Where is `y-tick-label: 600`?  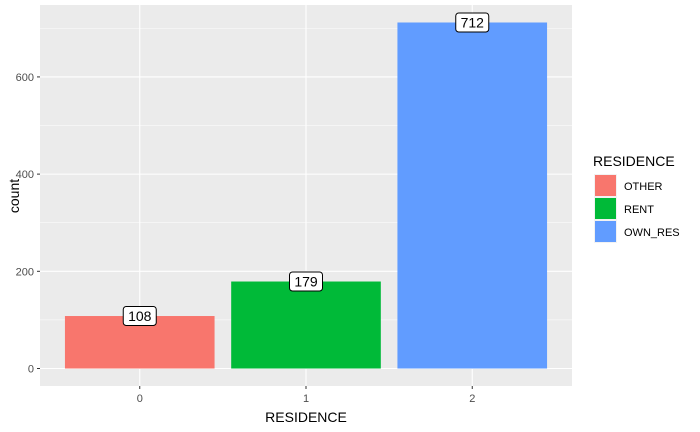 y-tick-label: 600 is located at coordinates (25, 78).